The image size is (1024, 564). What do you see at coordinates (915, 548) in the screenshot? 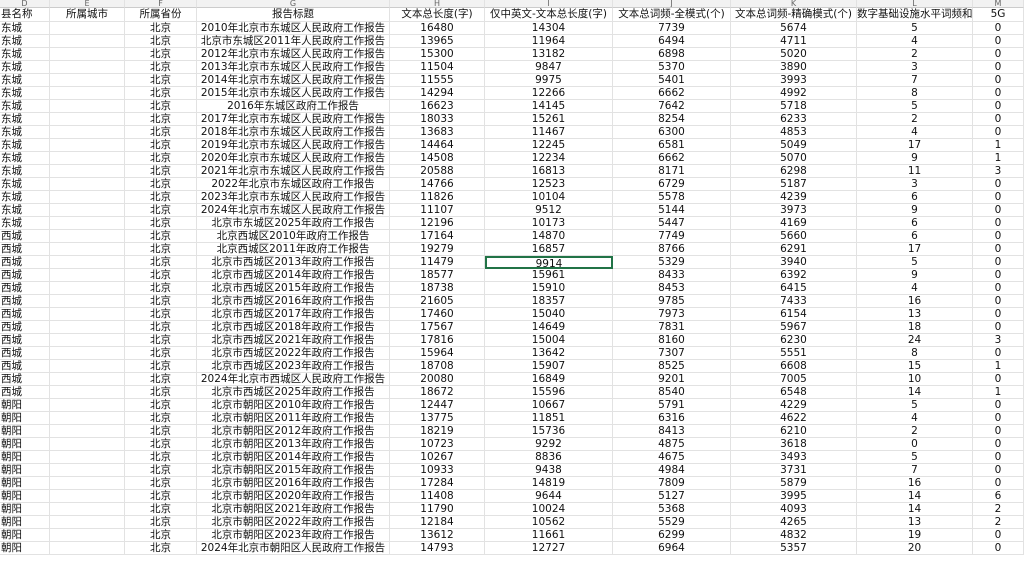
I see `cell: 20` at bounding box center [915, 548].